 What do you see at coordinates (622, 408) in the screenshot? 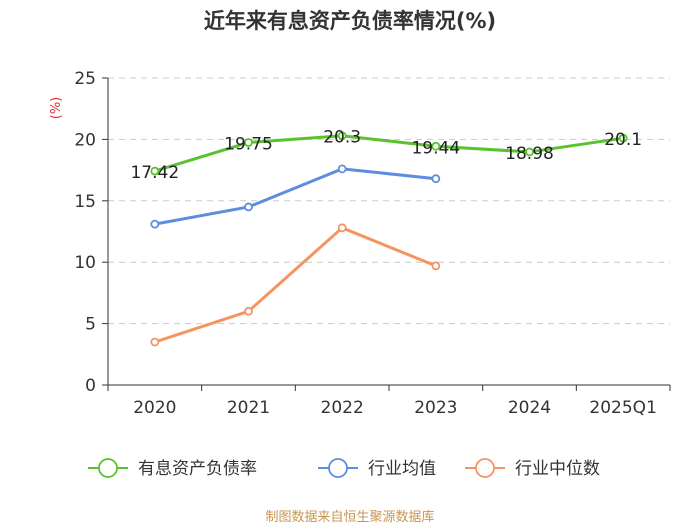
I see `x-tick-label: 2025Q1` at bounding box center [622, 408].